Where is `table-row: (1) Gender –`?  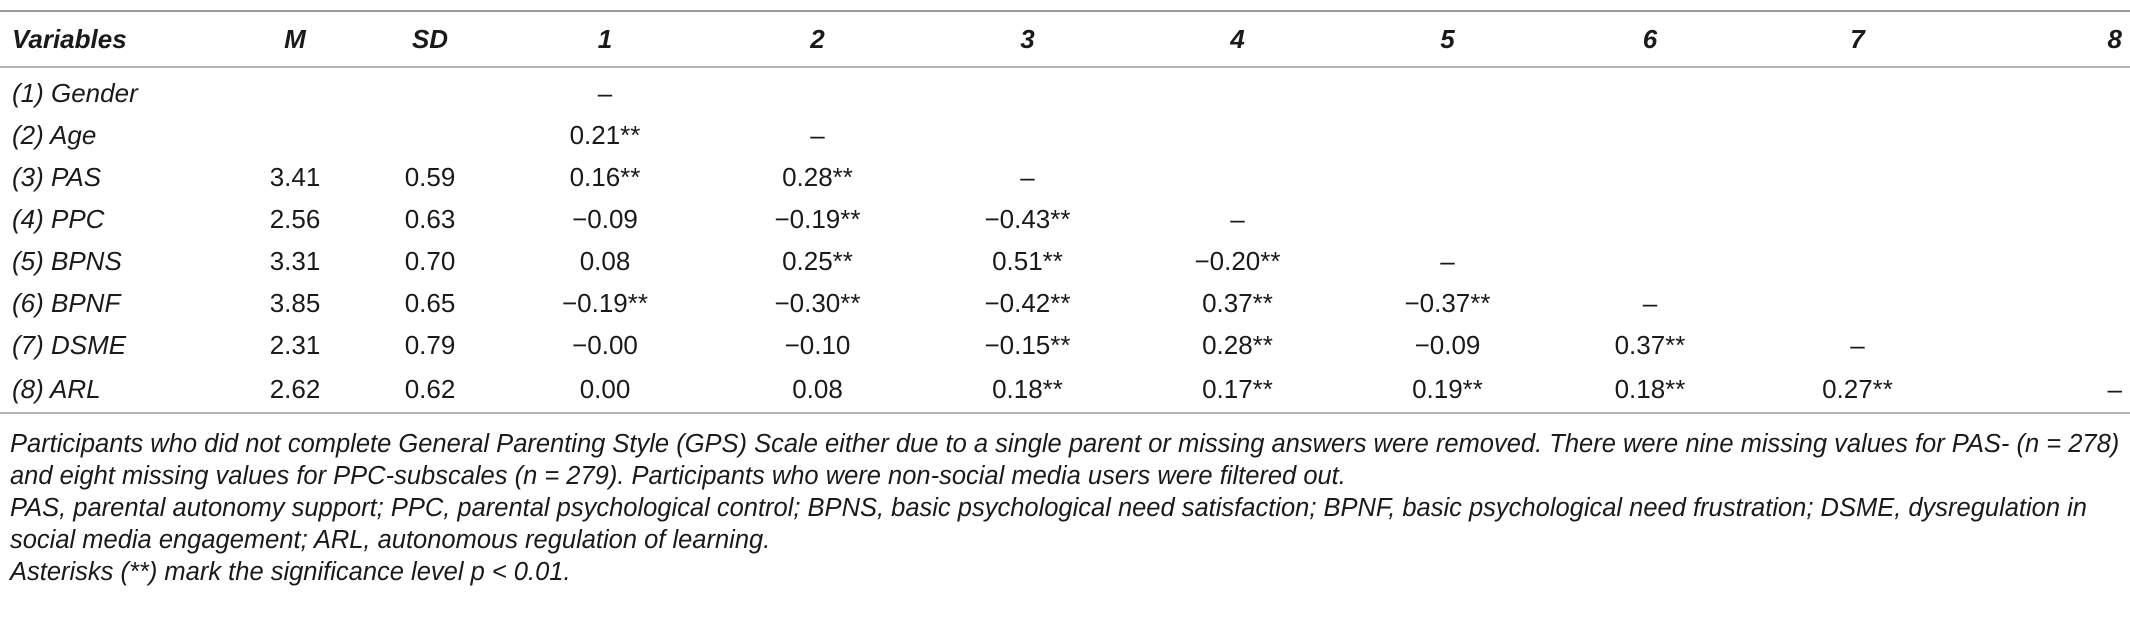
table-row: (1) Gender – is located at coordinates (1065, 90).